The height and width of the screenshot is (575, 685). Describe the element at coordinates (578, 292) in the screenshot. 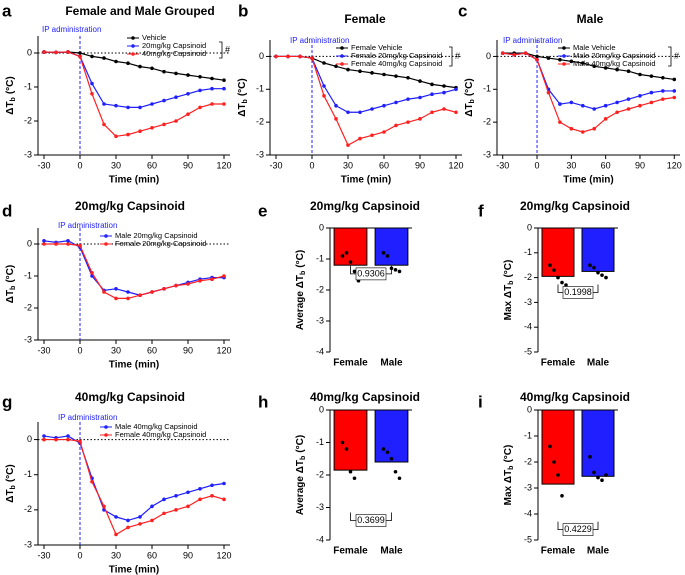

I see `p-value: 0.1998` at that location.